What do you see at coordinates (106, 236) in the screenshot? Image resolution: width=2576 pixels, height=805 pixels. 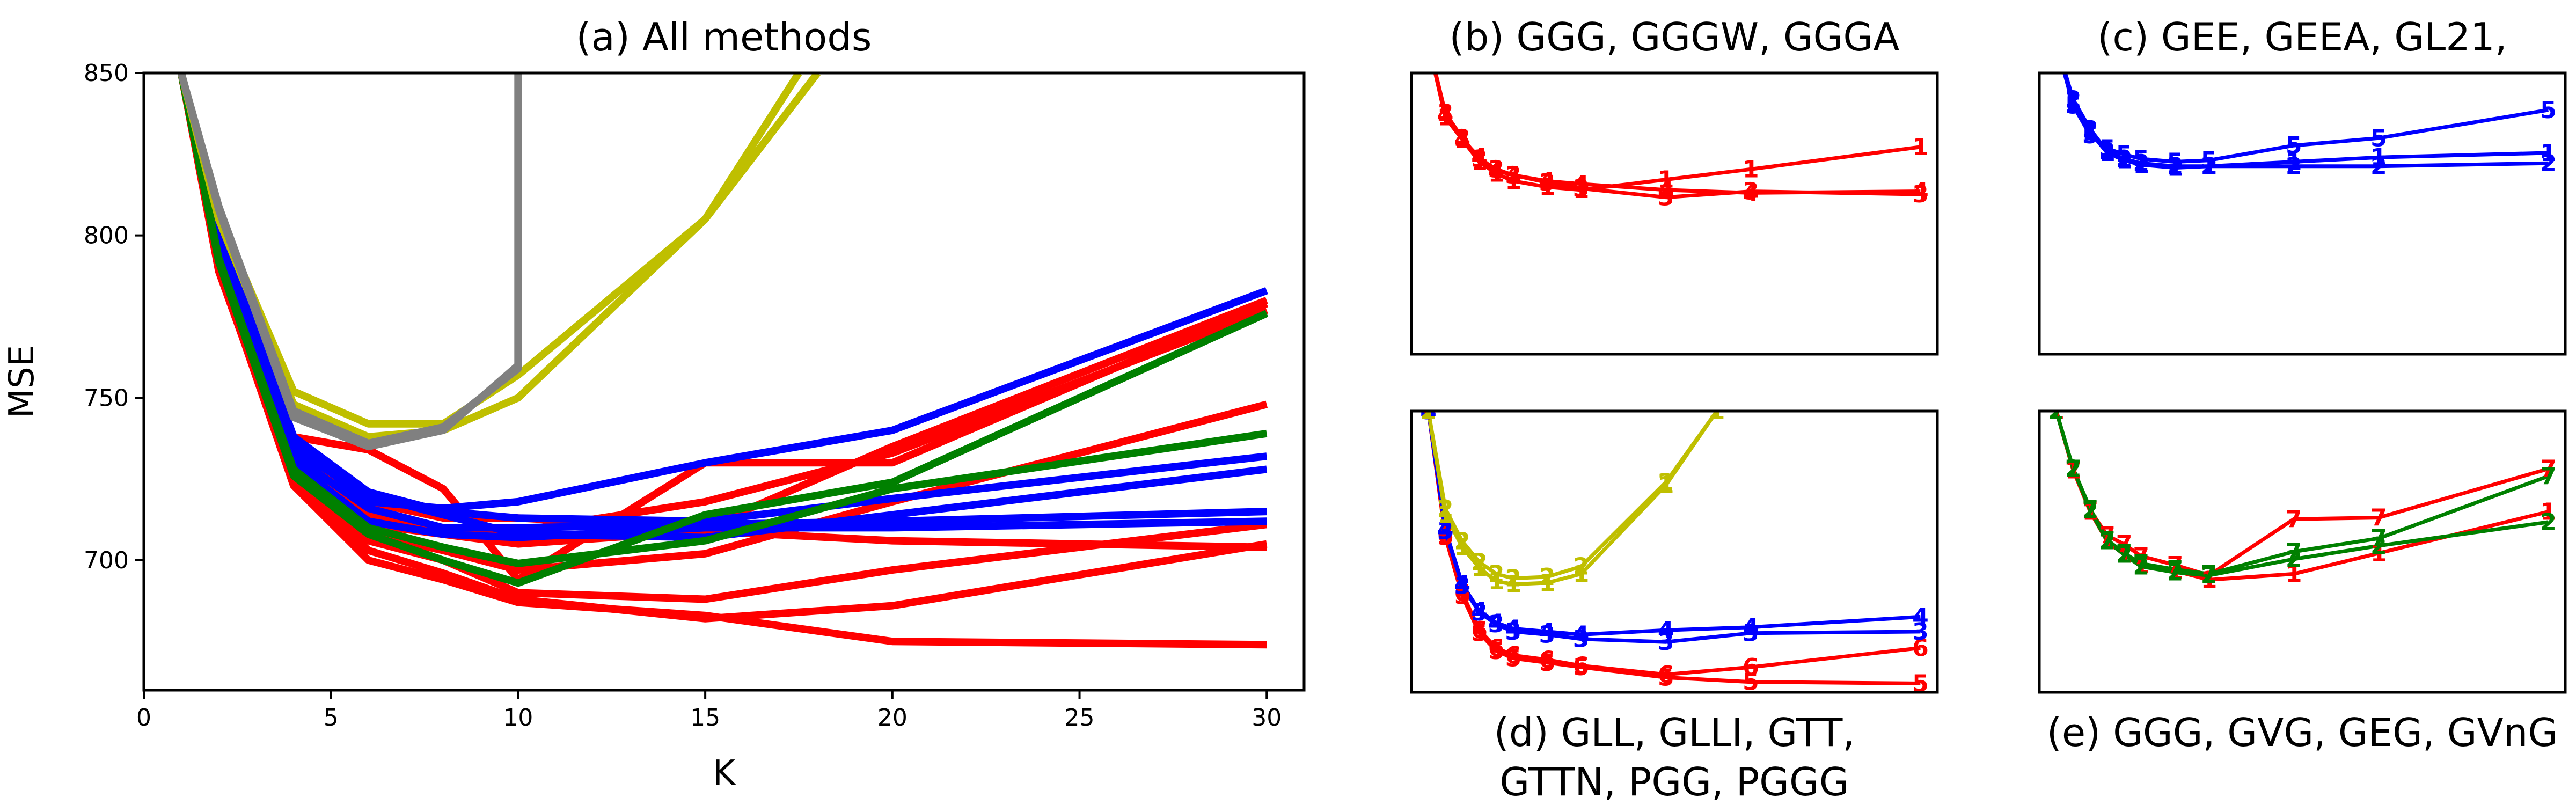 I see `y-tick-label: 800` at bounding box center [106, 236].